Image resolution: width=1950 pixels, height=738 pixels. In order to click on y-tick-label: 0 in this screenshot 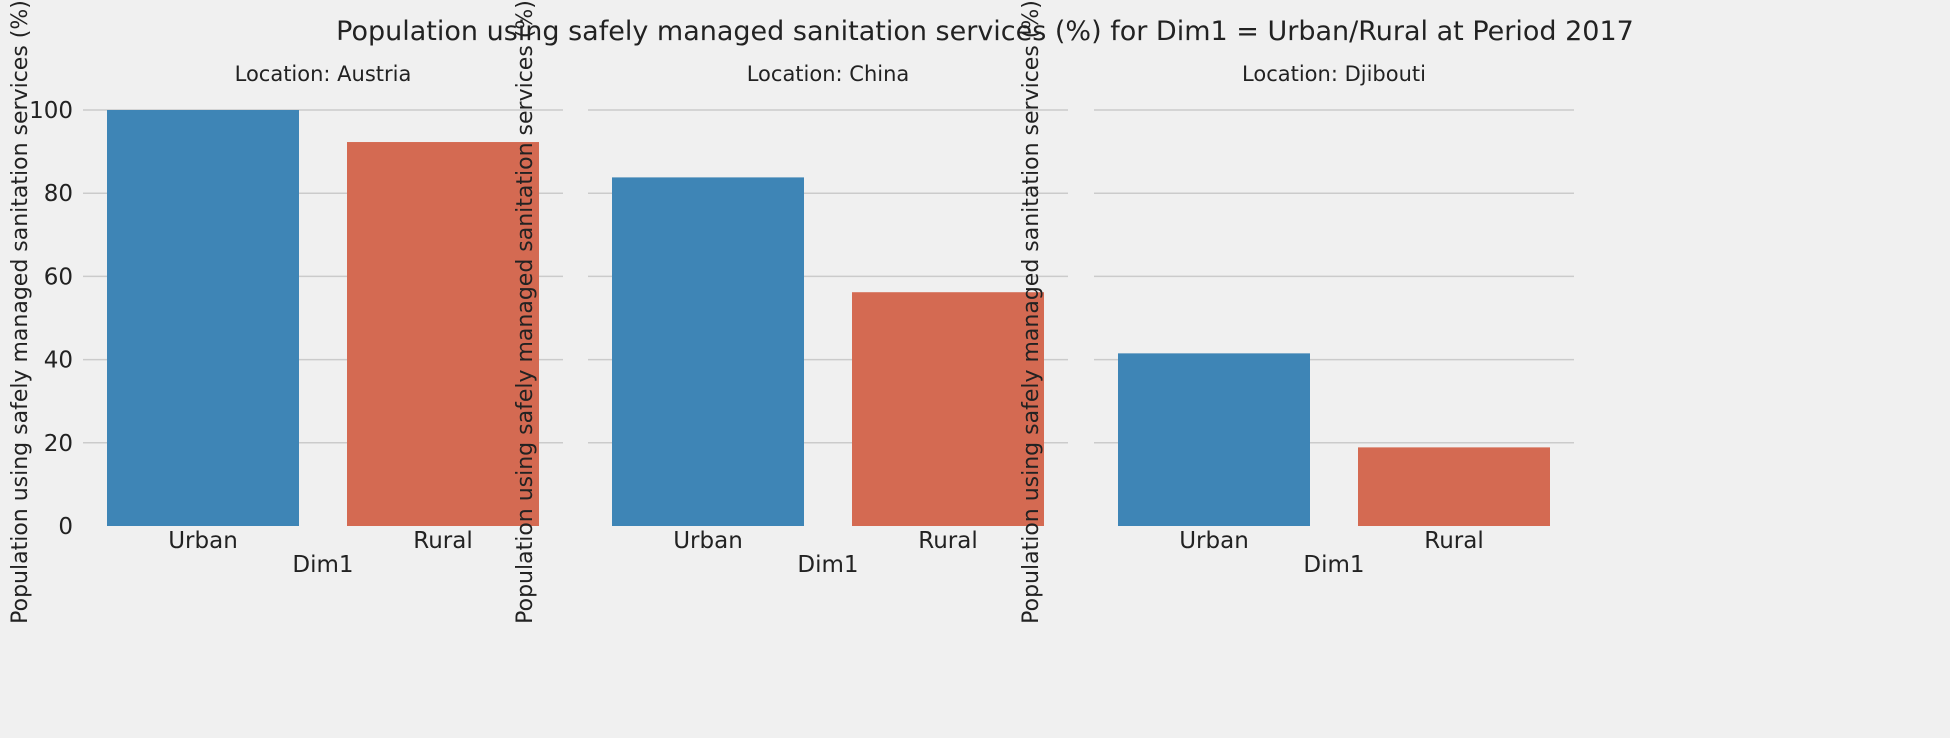, I will do `click(65, 527)`.